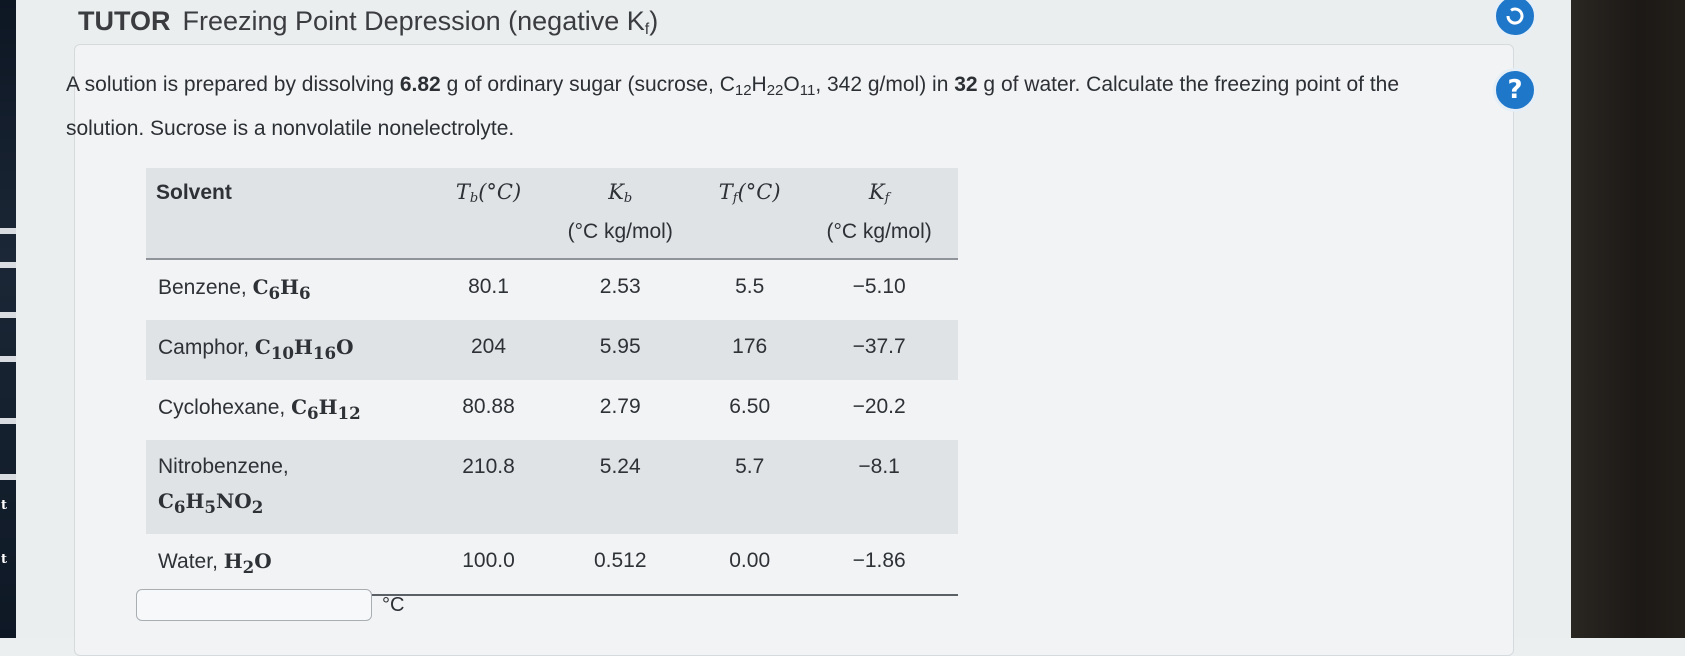 This screenshot has height=656, width=1685. Describe the element at coordinates (879, 565) in the screenshot. I see `cell-kf: −1.86` at that location.